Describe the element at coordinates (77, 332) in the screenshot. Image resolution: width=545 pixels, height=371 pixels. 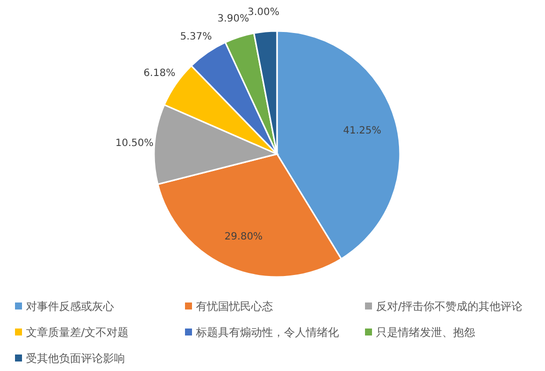
I see `legend-label: 文章质量差/文不对题` at that location.